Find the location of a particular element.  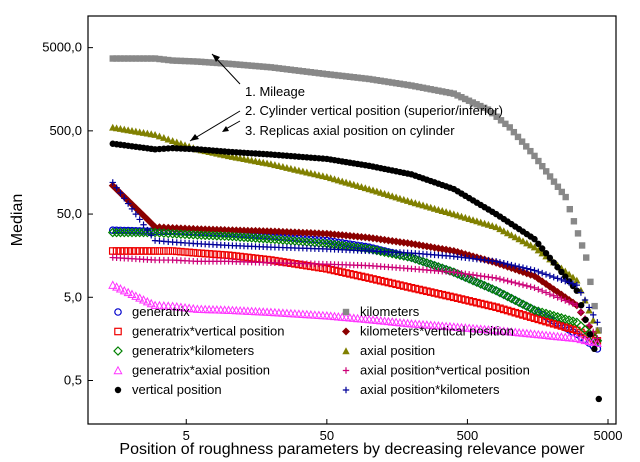

annotation-1: 1. Mileage is located at coordinates (275, 91).